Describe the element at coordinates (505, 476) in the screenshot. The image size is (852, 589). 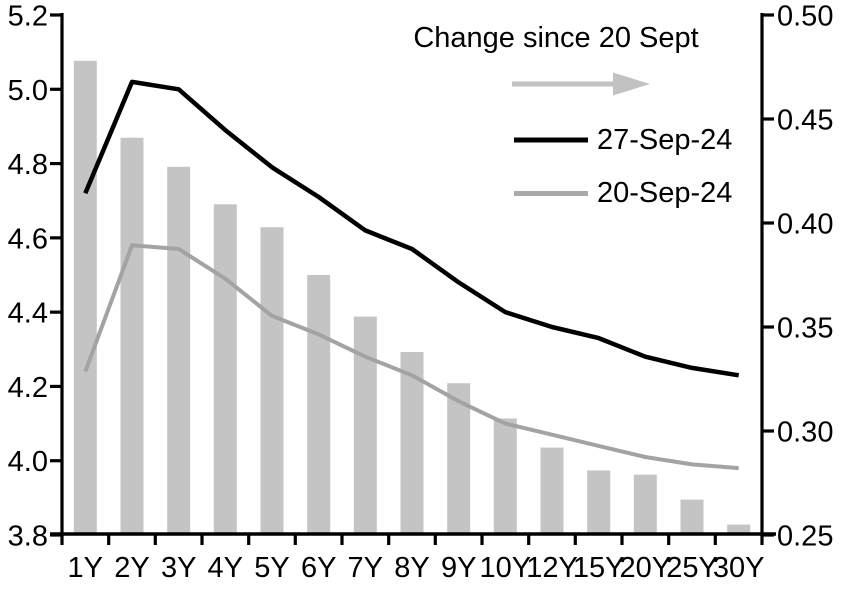
I see `bar-change-10Y` at that location.